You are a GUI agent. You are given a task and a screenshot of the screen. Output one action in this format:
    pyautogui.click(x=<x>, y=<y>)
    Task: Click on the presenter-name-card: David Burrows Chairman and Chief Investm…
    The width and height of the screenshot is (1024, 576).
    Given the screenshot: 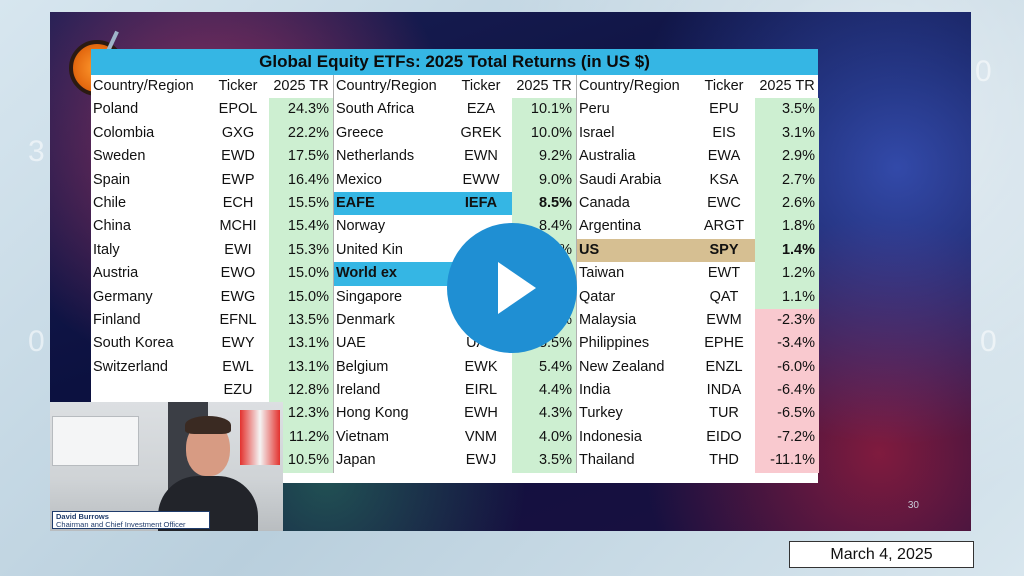 What is the action you would take?
    pyautogui.click(x=131, y=520)
    